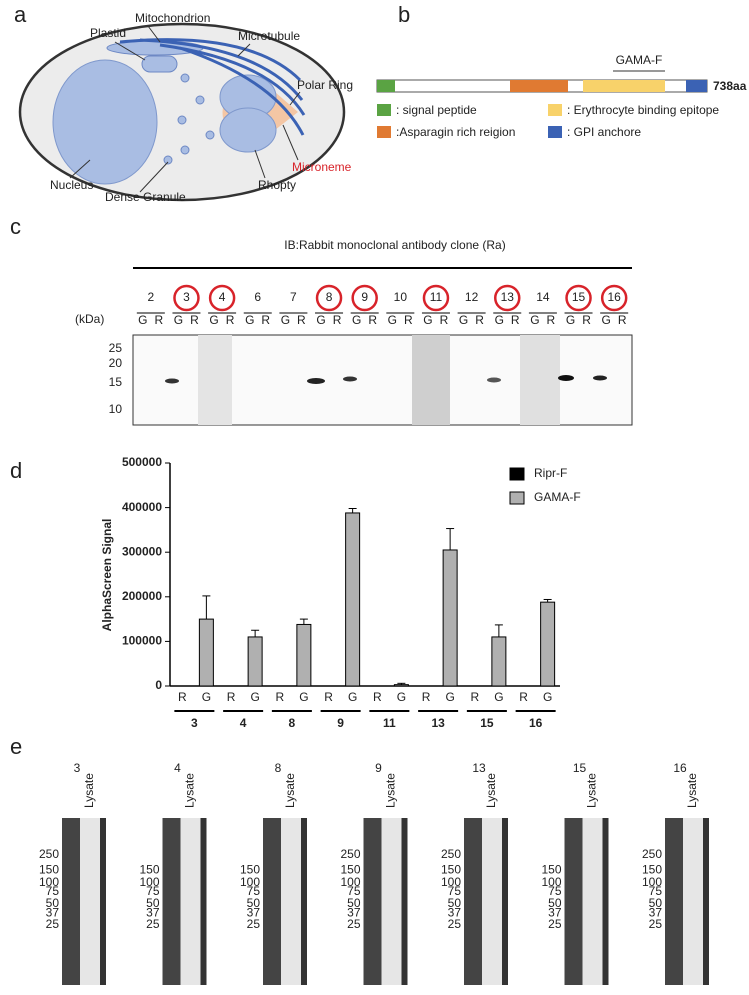  What do you see at coordinates (277, 185) in the screenshot?
I see `organelle-label: Rhopty` at bounding box center [277, 185].